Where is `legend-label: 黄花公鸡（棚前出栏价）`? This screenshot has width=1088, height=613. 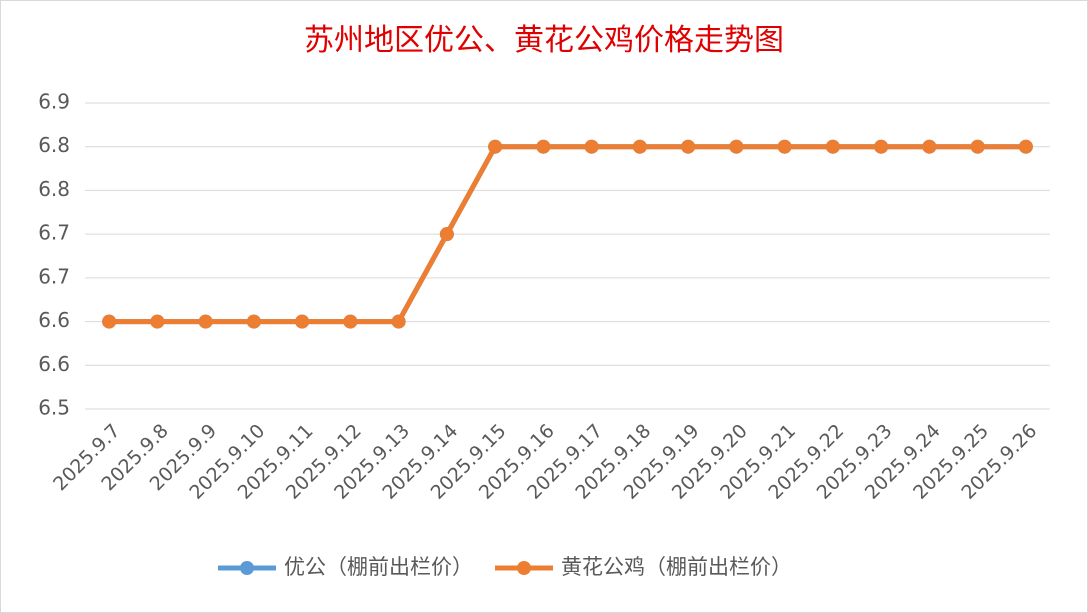
legend-label: 黄花公鸡（棚前出栏价） is located at coordinates (676, 567).